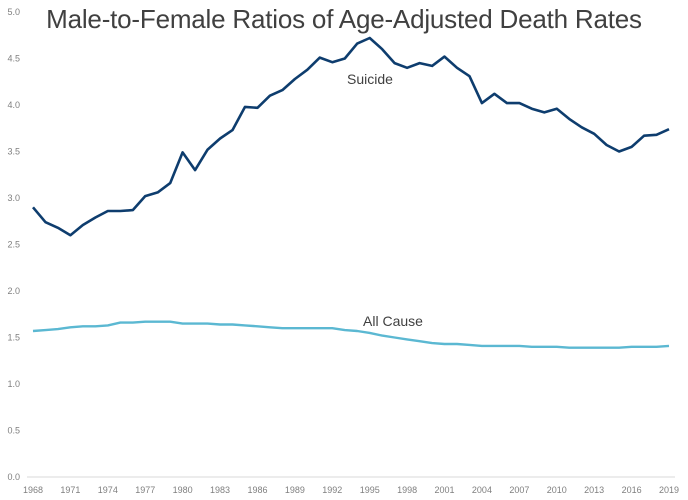  What do you see at coordinates (257, 490) in the screenshot?
I see `x-tick-label: 1986` at bounding box center [257, 490].